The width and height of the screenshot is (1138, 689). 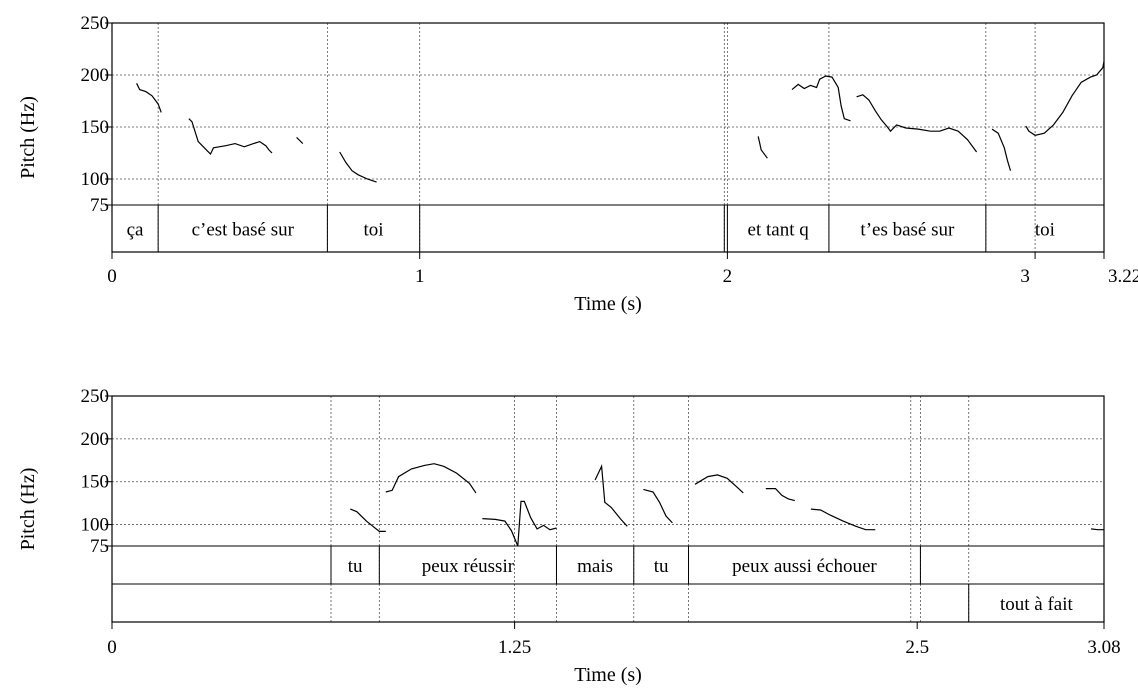 I want to click on segment-label: mais, so click(x=595, y=566).